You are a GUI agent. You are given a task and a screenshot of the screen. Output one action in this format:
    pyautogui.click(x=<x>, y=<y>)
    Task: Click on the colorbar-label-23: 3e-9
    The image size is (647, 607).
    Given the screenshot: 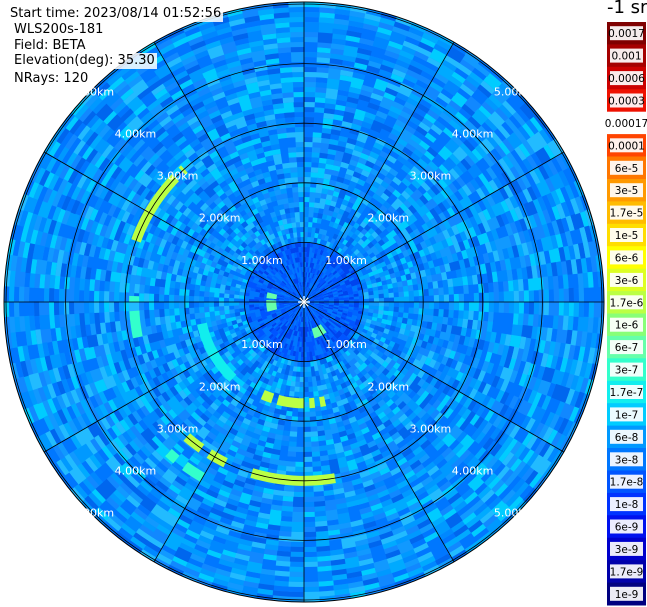 What is the action you would take?
    pyautogui.click(x=627, y=550)
    